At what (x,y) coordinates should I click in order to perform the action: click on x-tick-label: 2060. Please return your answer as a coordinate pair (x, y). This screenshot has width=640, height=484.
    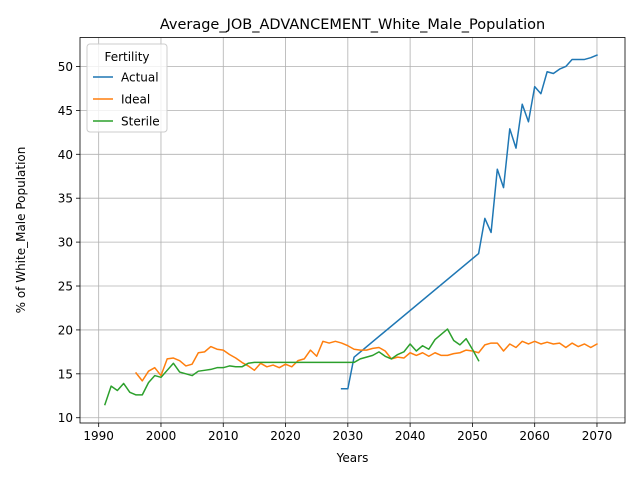
    Looking at the image, I should click on (534, 436).